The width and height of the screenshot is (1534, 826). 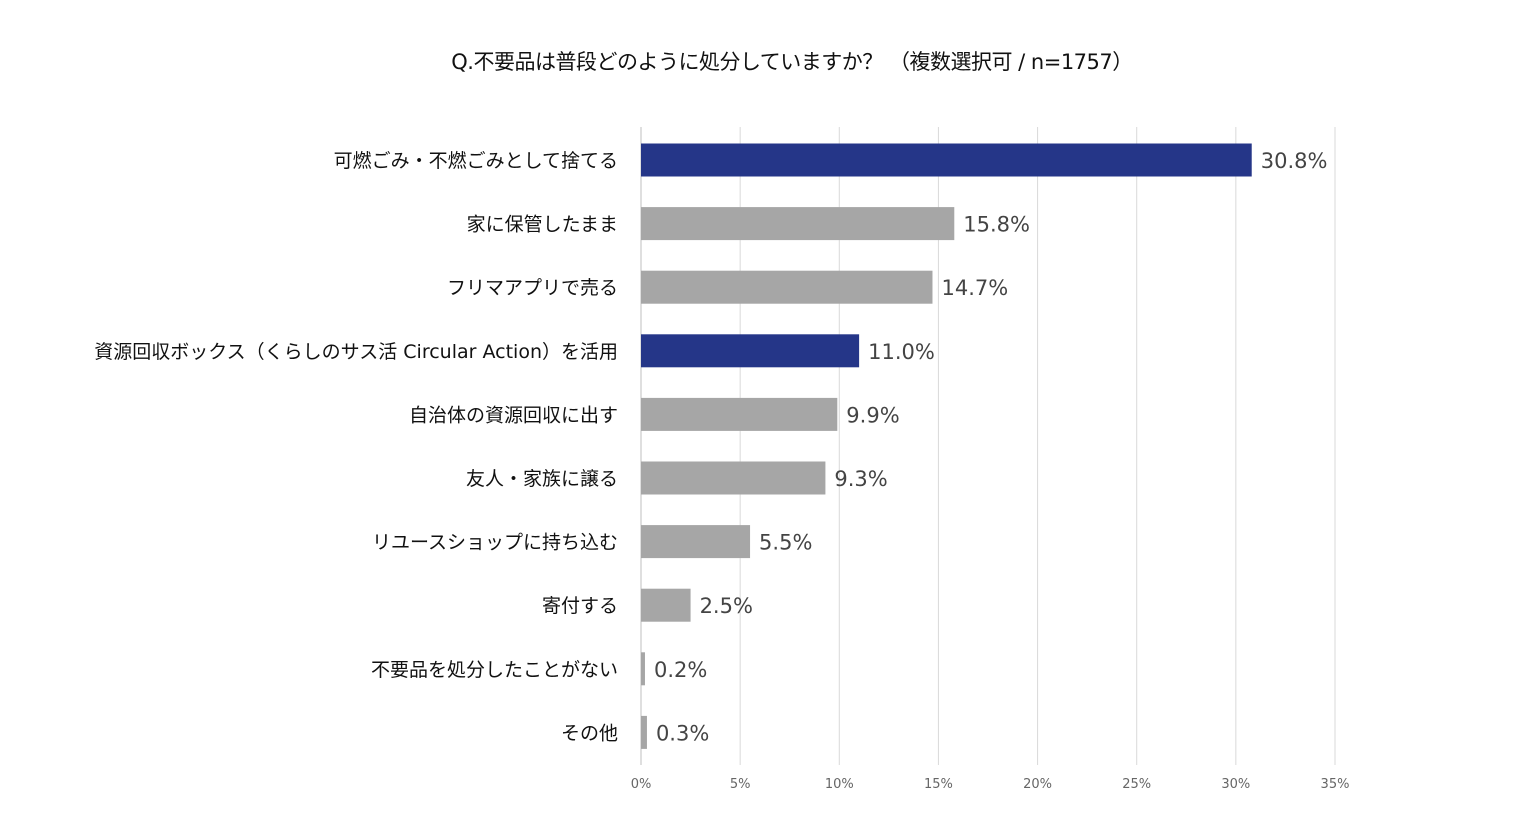 What do you see at coordinates (680, 670) in the screenshot?
I see `data-label: 0.2%` at bounding box center [680, 670].